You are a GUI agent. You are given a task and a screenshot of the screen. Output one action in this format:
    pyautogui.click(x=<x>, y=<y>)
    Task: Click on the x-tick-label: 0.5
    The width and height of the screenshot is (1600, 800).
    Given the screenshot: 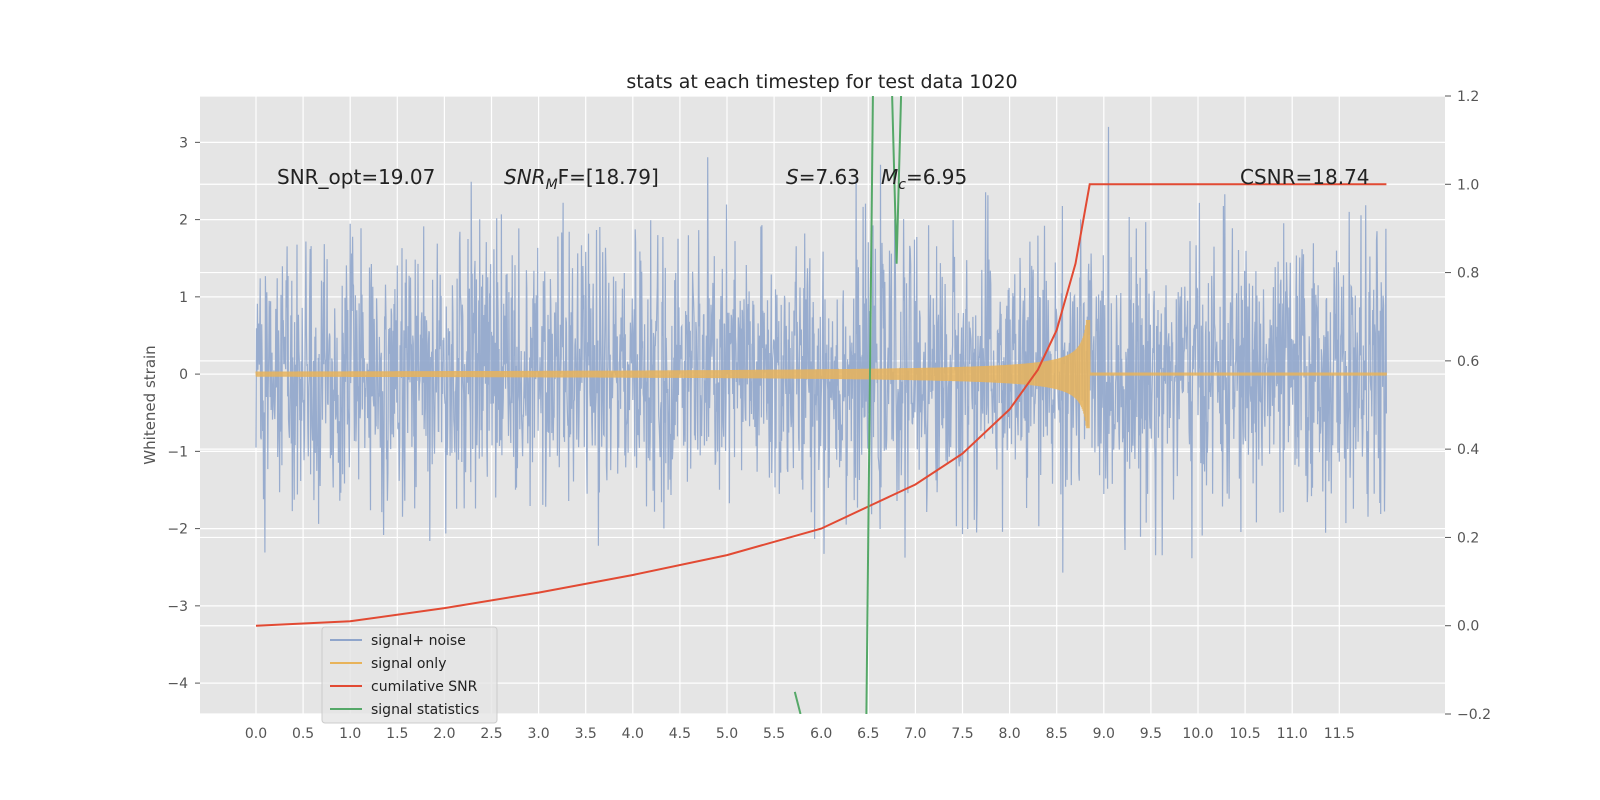 What is the action you would take?
    pyautogui.click(x=303, y=734)
    